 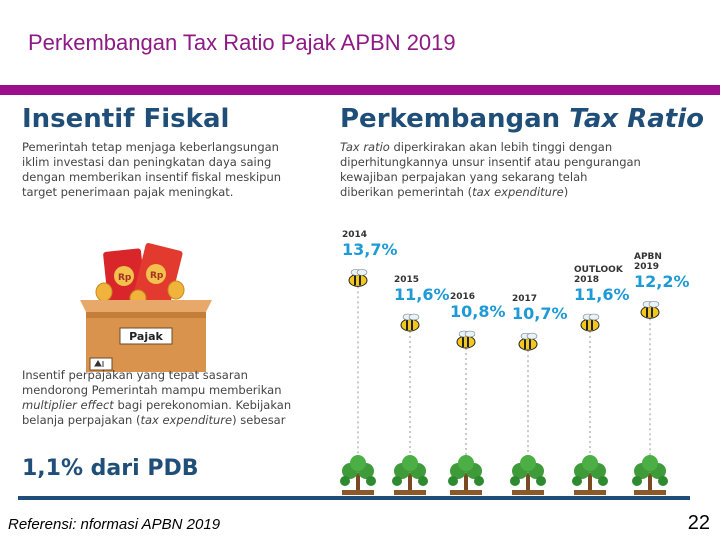 What do you see at coordinates (259, 420) in the screenshot?
I see `text-fragment: ) sebesar` at bounding box center [259, 420].